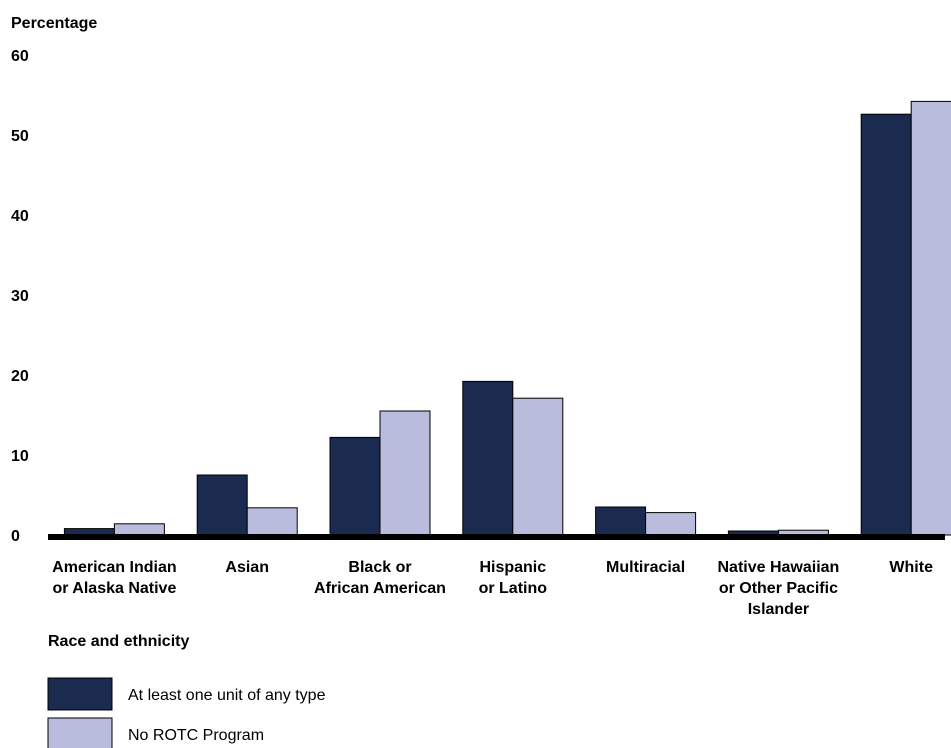 This screenshot has height=748, width=951. I want to click on category-label: Black or African American, so click(380, 578).